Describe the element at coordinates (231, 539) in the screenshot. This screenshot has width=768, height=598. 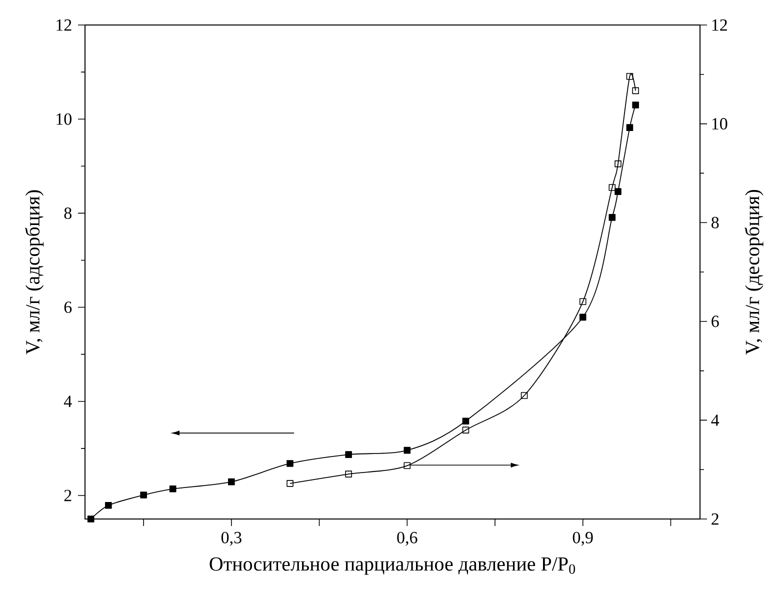
I see `x-tick-label: 0,3` at that location.